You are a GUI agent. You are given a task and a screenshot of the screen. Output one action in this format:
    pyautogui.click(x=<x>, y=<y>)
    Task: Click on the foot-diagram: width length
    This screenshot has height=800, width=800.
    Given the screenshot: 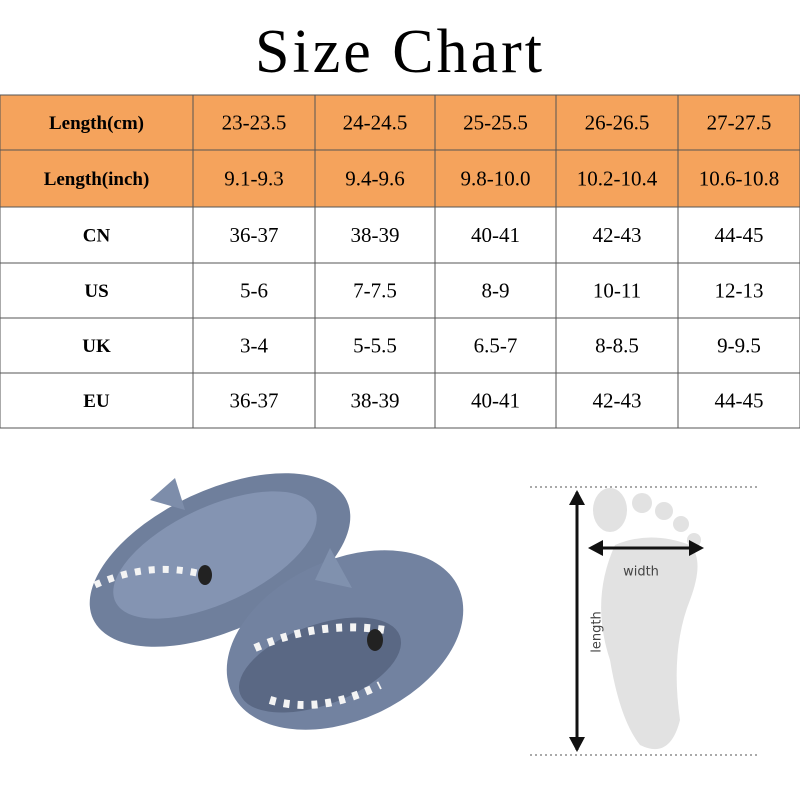 What is the action you would take?
    pyautogui.click(x=645, y=621)
    